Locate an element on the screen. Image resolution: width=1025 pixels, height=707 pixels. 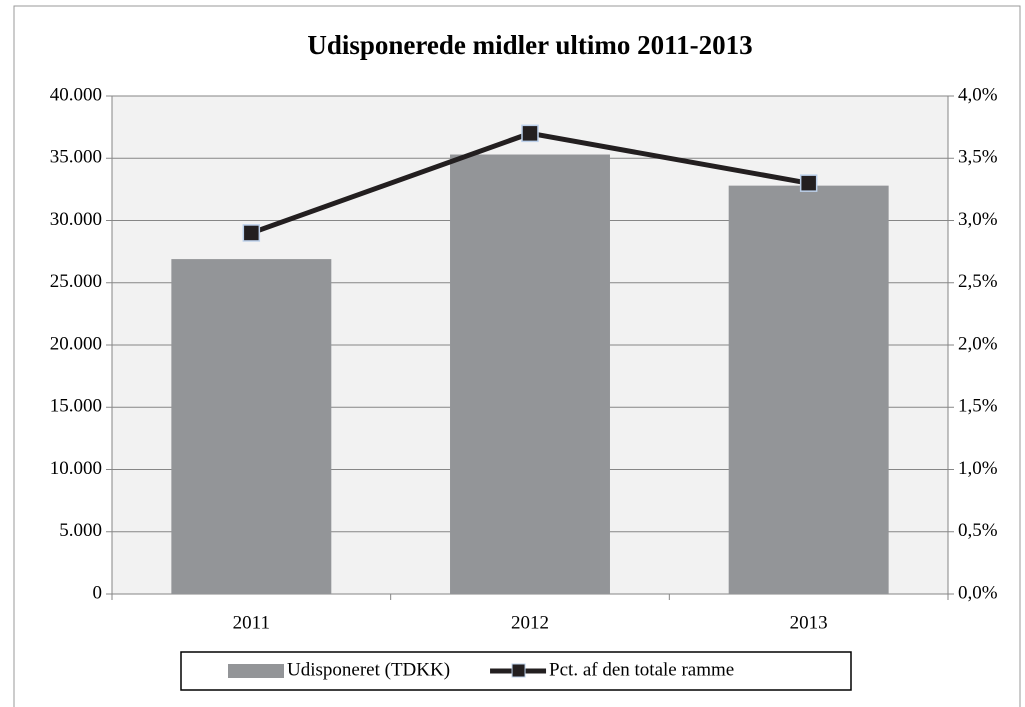
y2-tick-label: 2,0% is located at coordinates (978, 343).